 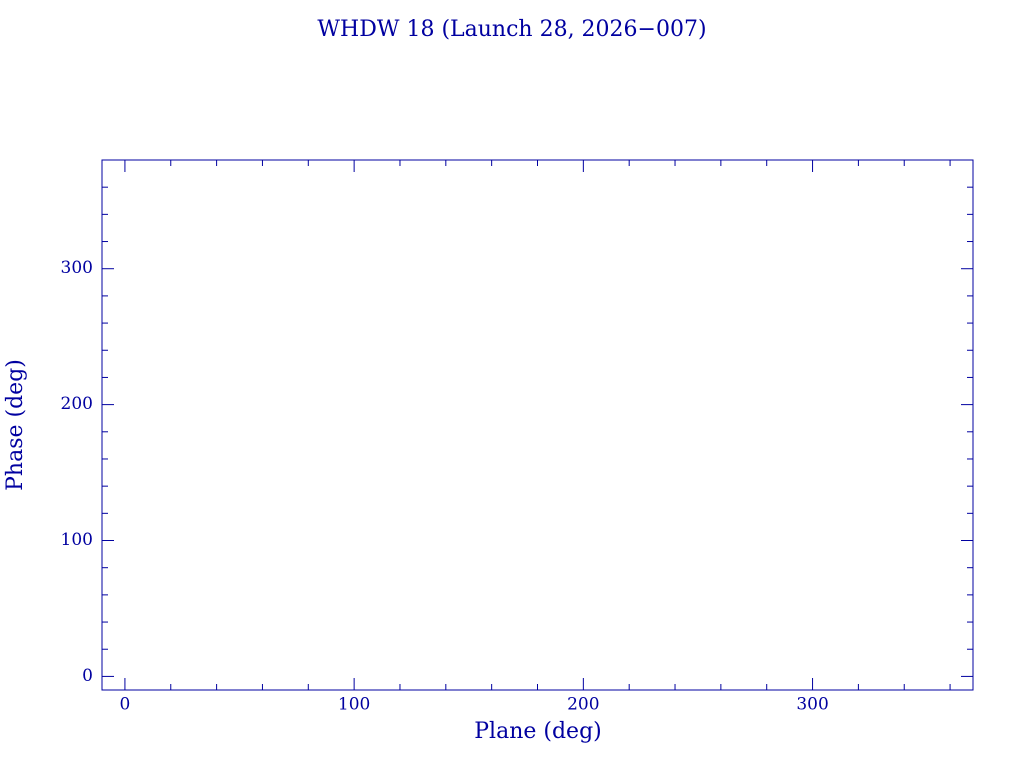 What do you see at coordinates (583, 705) in the screenshot?
I see `x-tick-label: 200` at bounding box center [583, 705].